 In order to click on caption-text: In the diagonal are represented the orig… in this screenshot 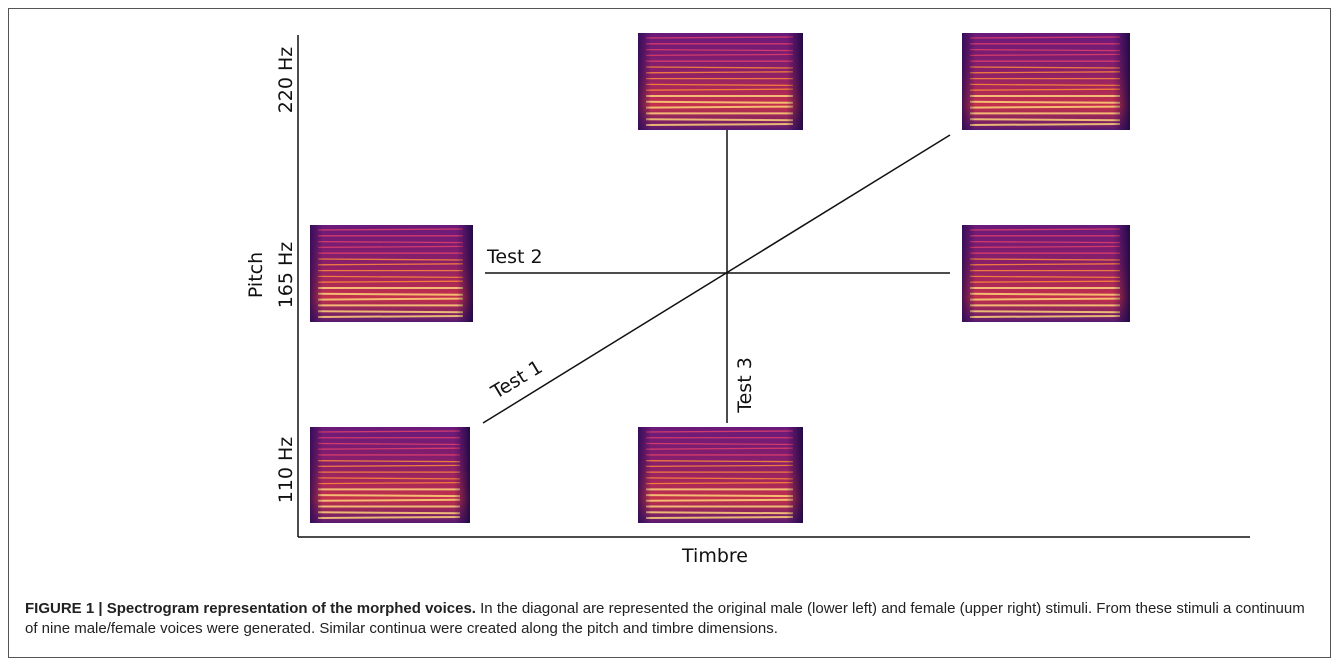, I will do `click(665, 618)`.